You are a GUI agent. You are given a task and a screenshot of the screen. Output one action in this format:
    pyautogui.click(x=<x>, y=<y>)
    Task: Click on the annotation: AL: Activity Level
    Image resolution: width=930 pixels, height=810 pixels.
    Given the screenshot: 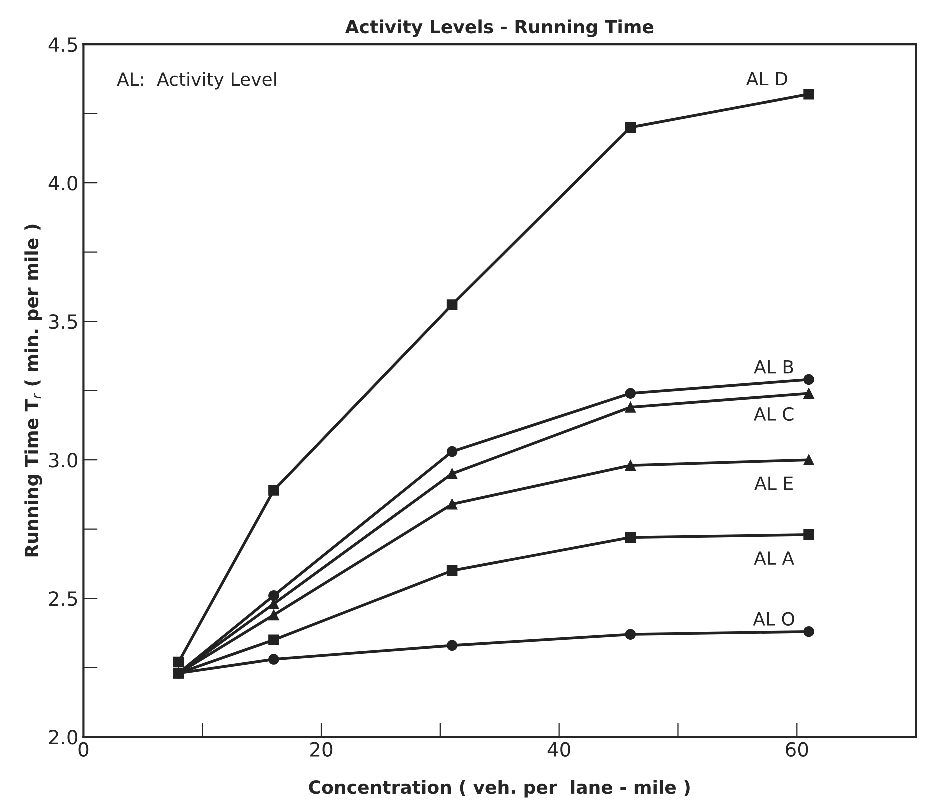 What is the action you would take?
    pyautogui.click(x=196, y=81)
    